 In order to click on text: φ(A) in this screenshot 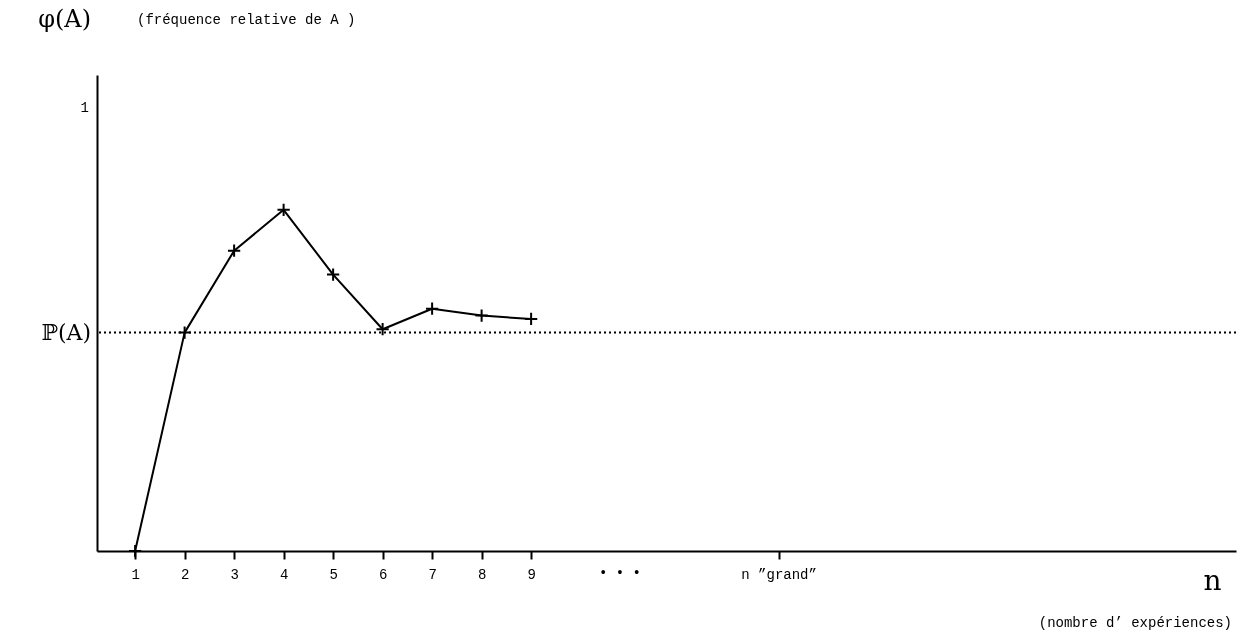, I will do `click(64, 19)`.